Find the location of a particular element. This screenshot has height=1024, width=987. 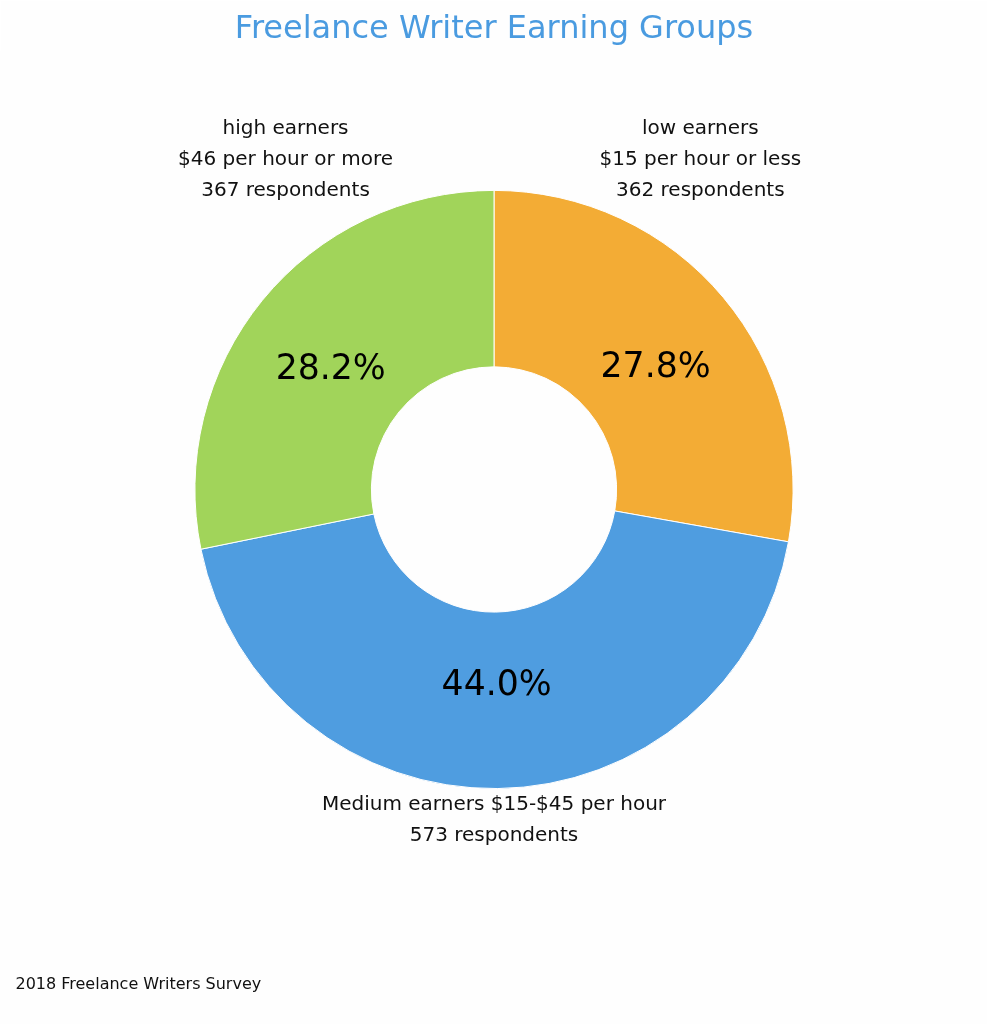

data-label: 28.2% is located at coordinates (330, 367).